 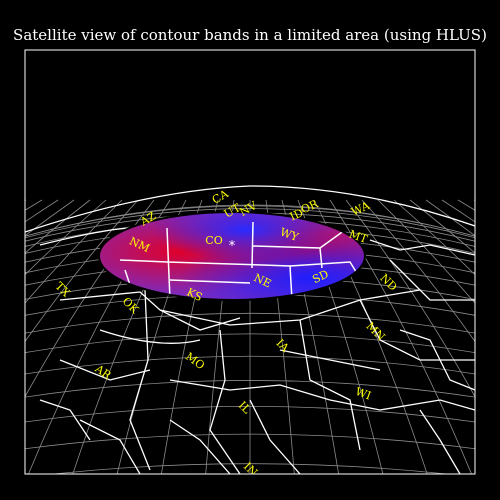 What do you see at coordinates (195, 295) in the screenshot?
I see `state-label-ks: KS` at bounding box center [195, 295].